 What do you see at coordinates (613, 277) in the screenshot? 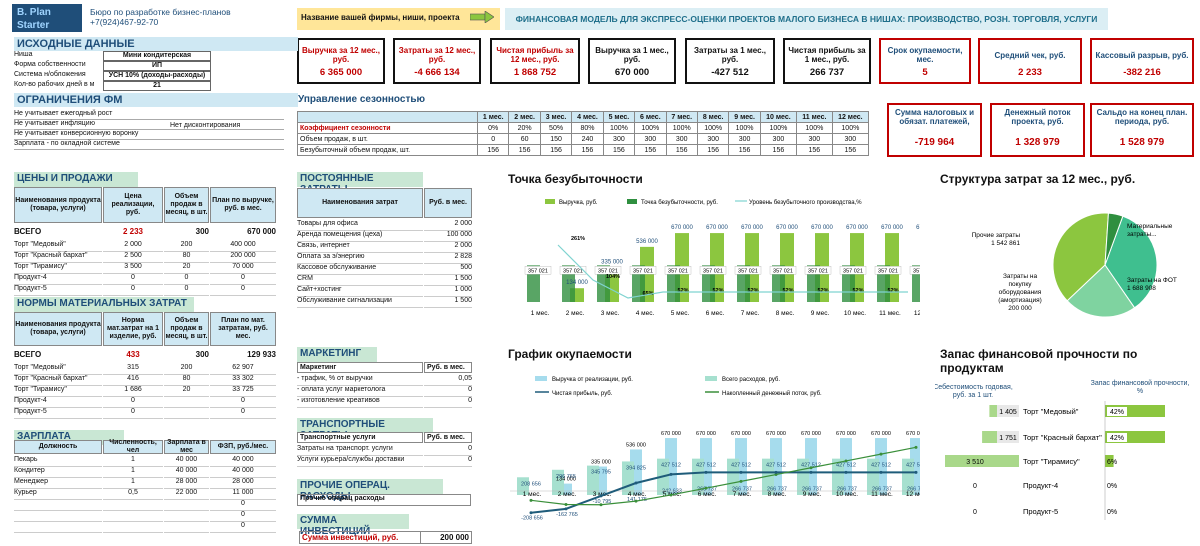
I see `pct-label: 104%` at bounding box center [613, 277].